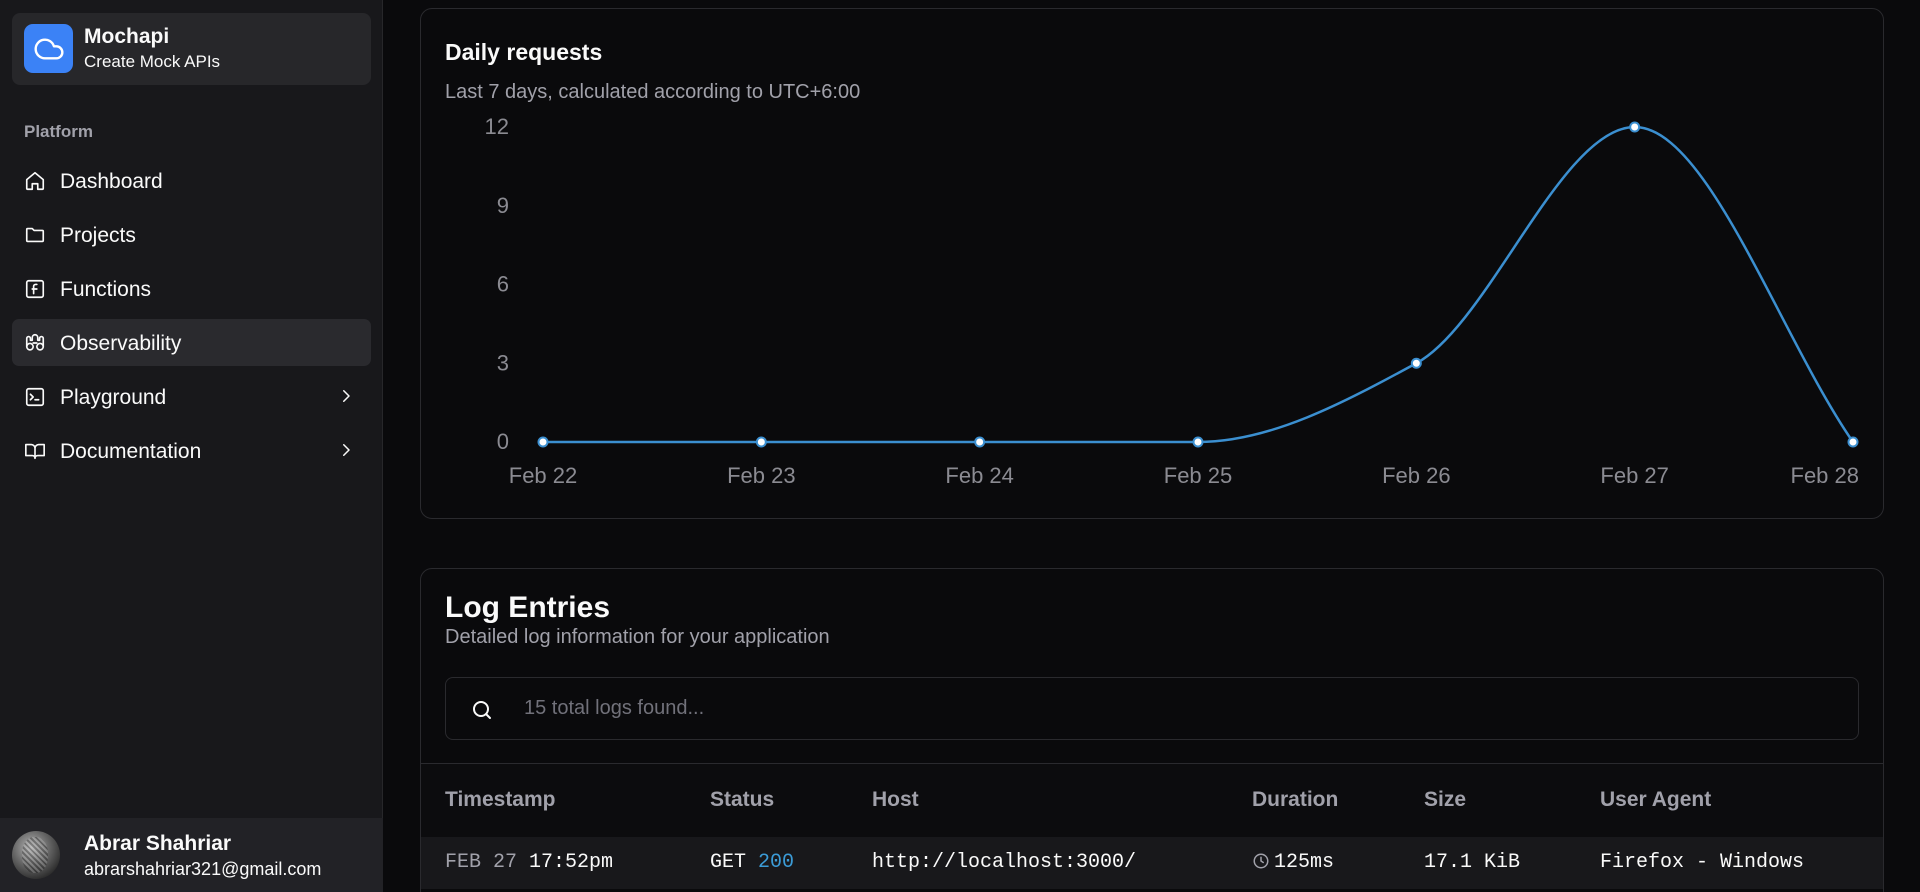  Describe the element at coordinates (1174, 708) in the screenshot. I see `log-search-input` at that location.